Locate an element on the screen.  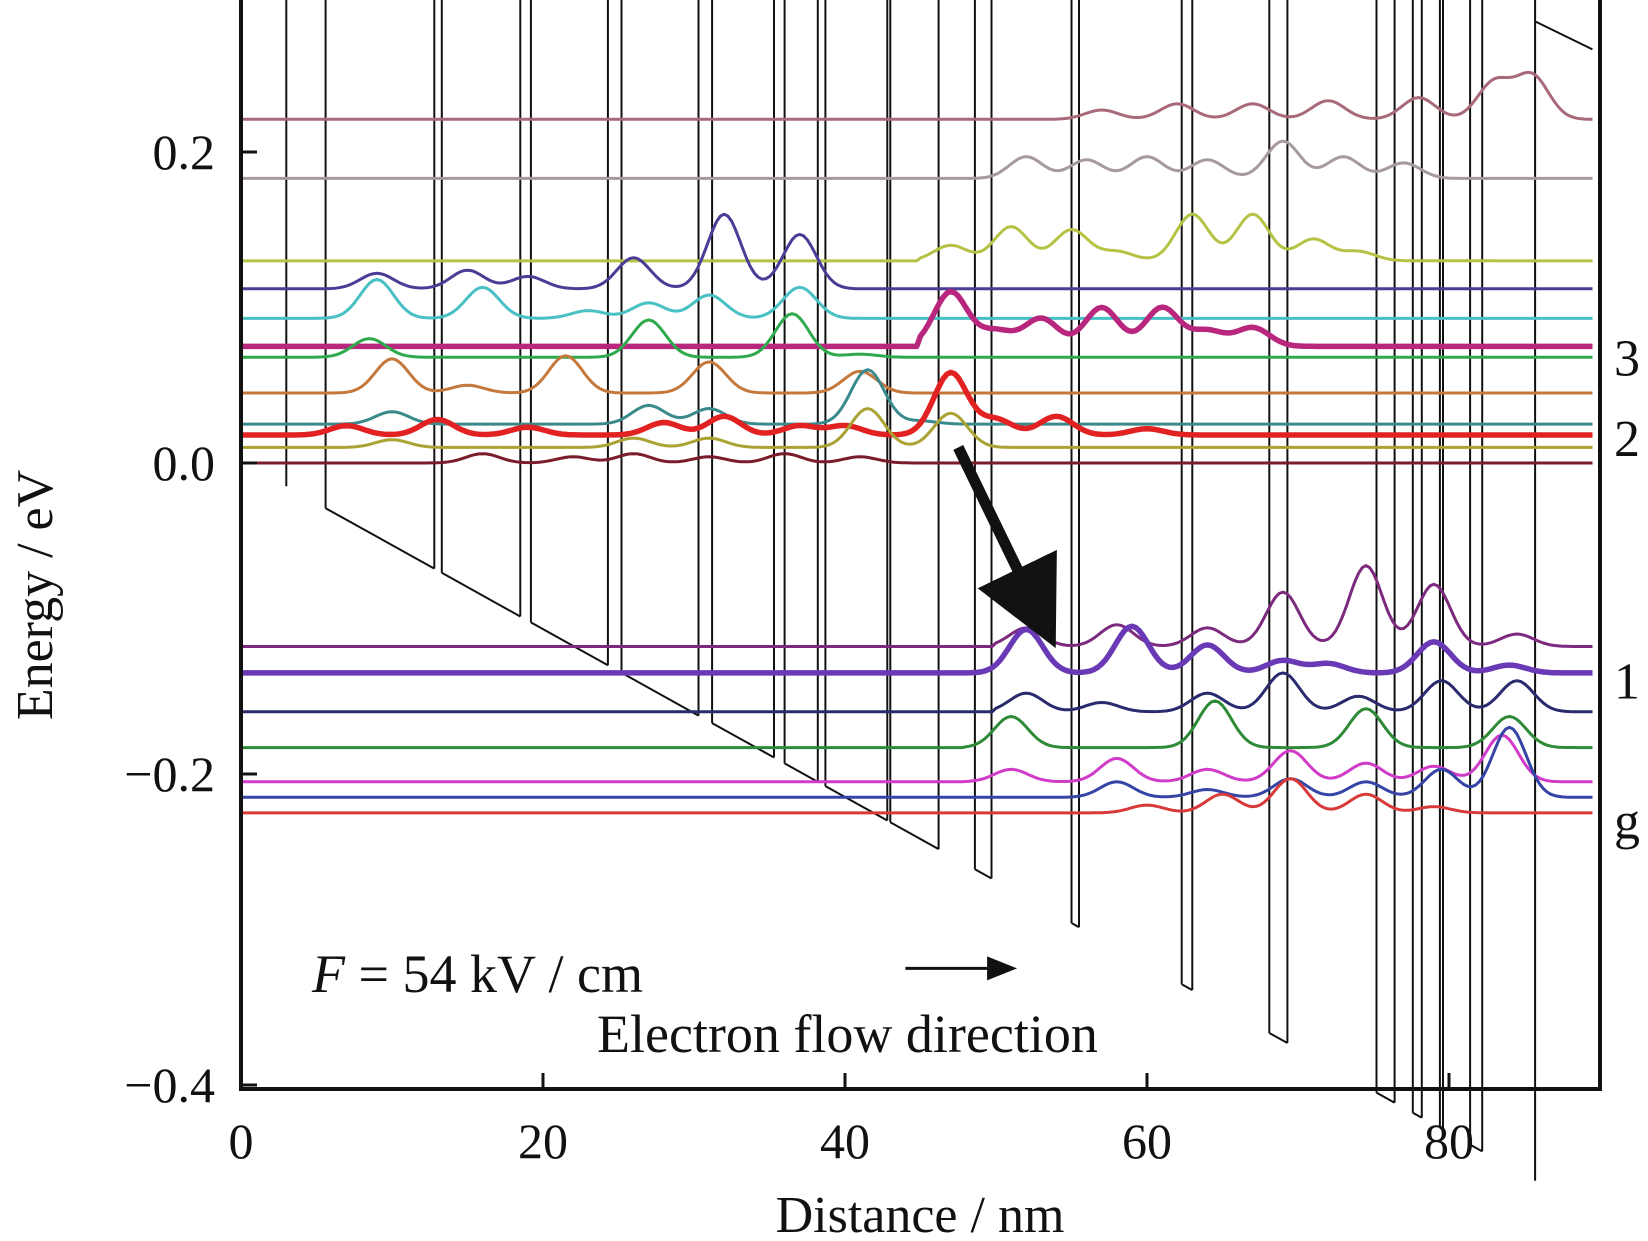
field-symbol: F is located at coordinates (328, 974).